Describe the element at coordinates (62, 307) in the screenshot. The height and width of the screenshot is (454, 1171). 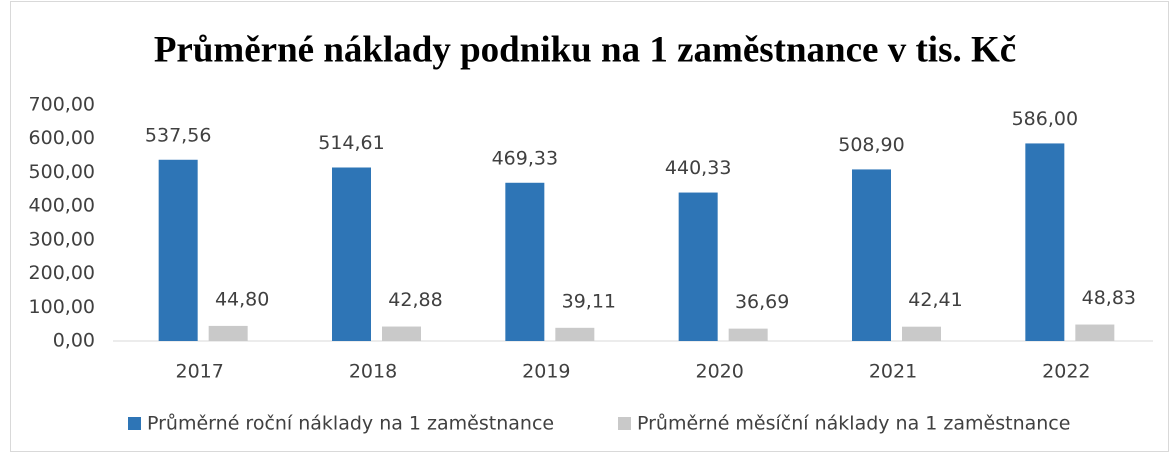
I see `y-tick-label: 100,00` at that location.